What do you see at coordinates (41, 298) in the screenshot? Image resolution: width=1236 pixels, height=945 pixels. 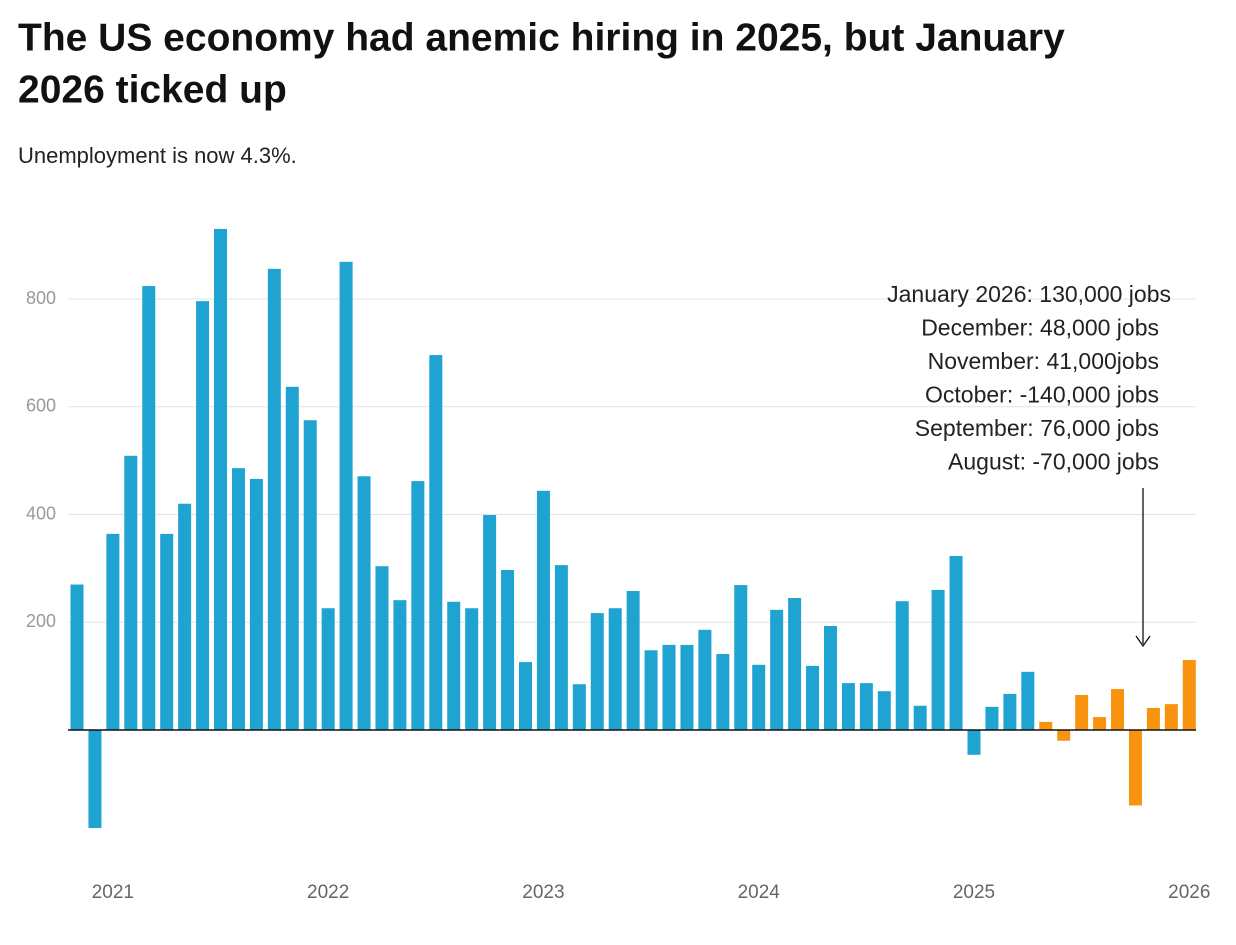 I see `y-tick-label: 800` at bounding box center [41, 298].